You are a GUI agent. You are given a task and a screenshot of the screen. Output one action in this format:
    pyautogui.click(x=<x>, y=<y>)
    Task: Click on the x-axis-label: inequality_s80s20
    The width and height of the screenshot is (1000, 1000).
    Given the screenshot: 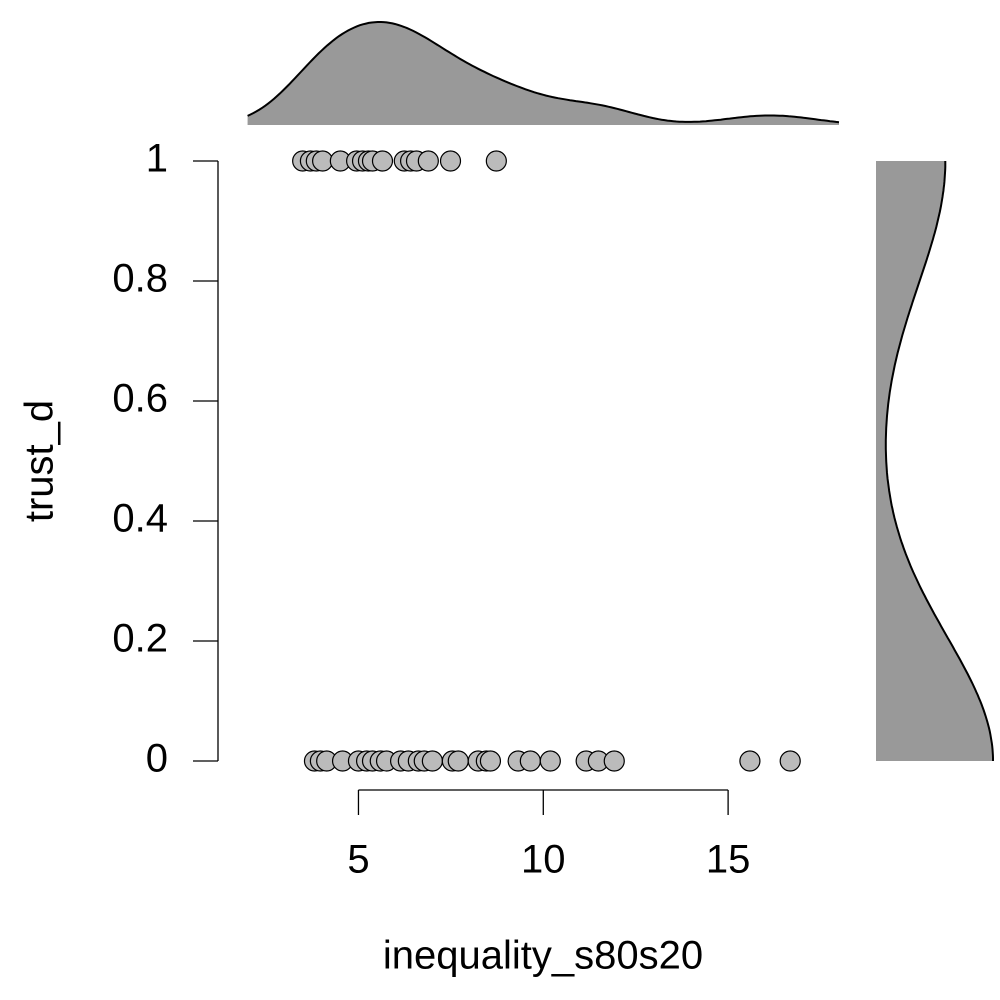 What is the action you would take?
    pyautogui.click(x=543, y=956)
    